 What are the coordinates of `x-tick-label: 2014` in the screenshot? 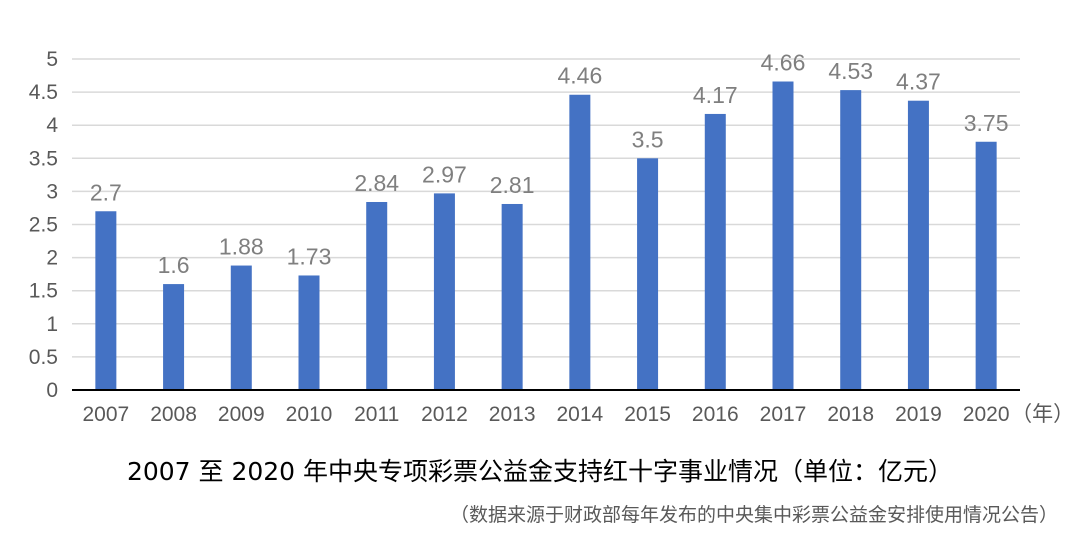 It's located at (579, 414).